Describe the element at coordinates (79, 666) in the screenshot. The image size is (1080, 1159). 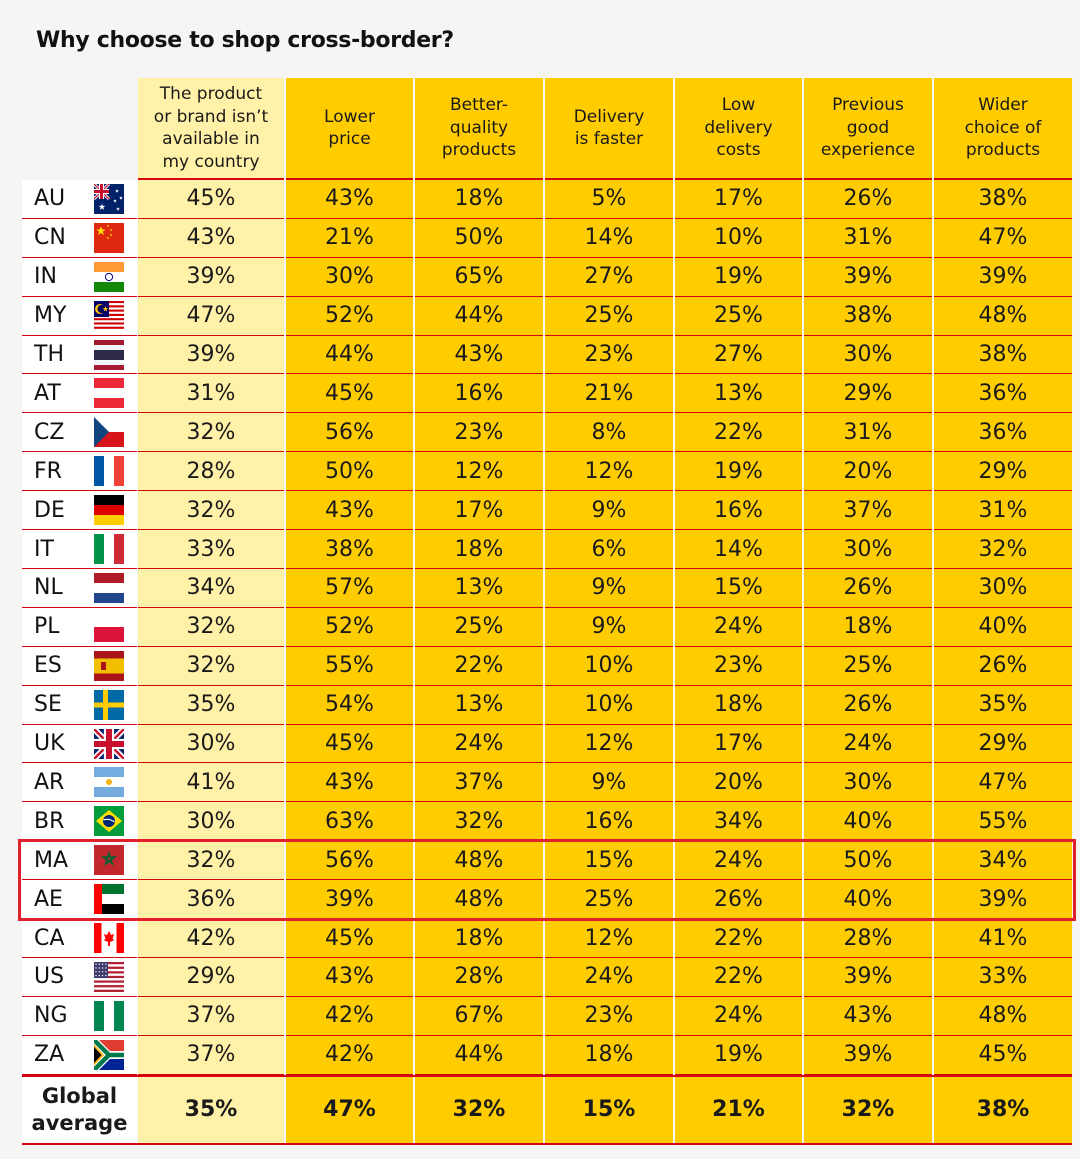
I see `row-label: ES` at that location.